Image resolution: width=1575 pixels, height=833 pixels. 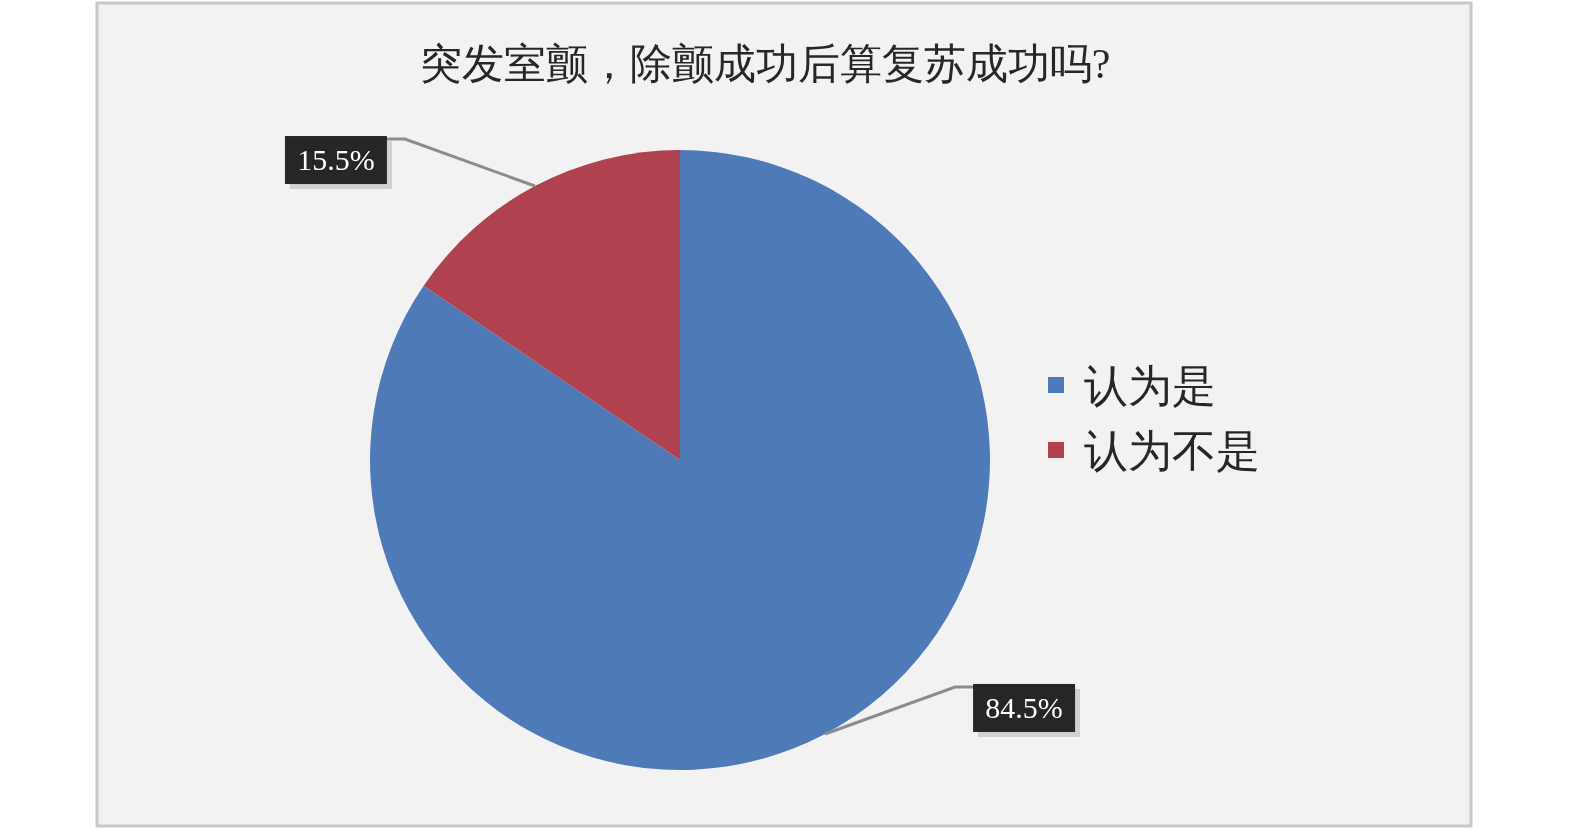 What do you see at coordinates (765, 64) in the screenshot?
I see `chart-title: 突发室颤，除颤成功后算复苏成功吗?` at bounding box center [765, 64].